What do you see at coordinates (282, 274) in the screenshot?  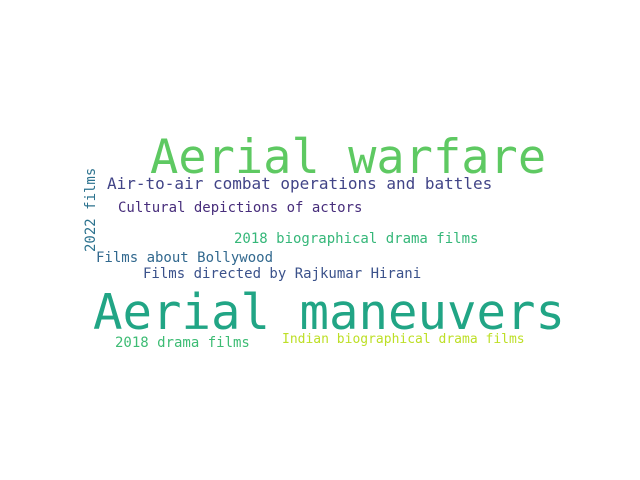 I see `word-films-by-hirani: Films directed by Rajkumar Hirani` at bounding box center [282, 274].